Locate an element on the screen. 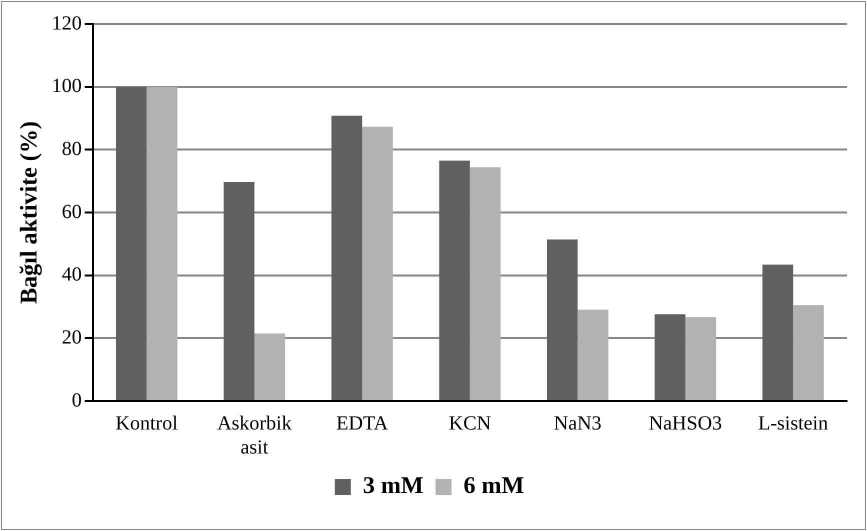 Image resolution: width=867 pixels, height=531 pixels. y-axis-title: Bağıl aktivite (%) is located at coordinates (29, 212).